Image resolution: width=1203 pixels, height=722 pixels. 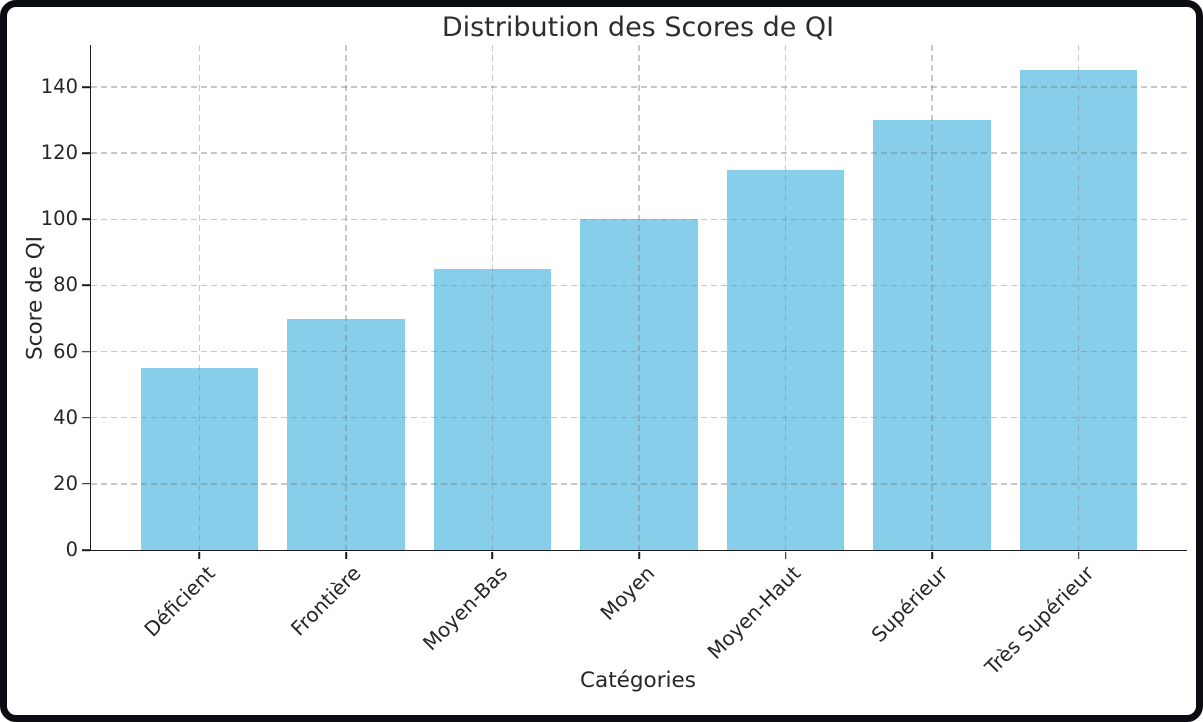 I want to click on y-tick-label: 120, so click(x=59, y=153).